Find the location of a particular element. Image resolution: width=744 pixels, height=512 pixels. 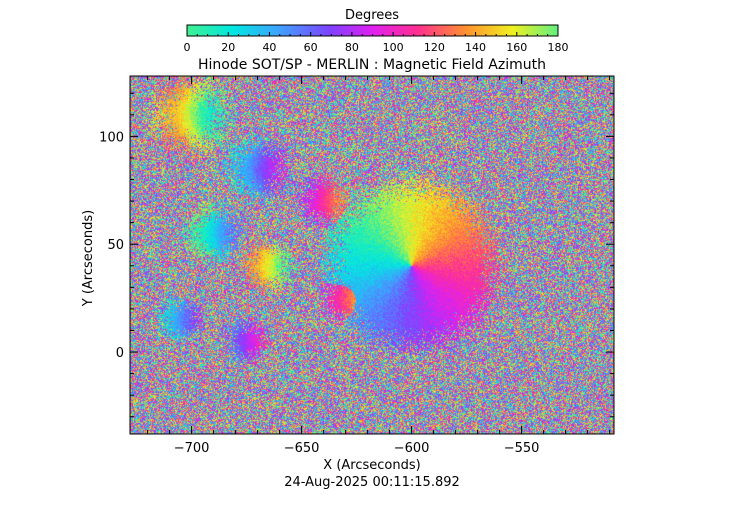

y-axis-label: Y (Arcseconds) is located at coordinates (88, 258).